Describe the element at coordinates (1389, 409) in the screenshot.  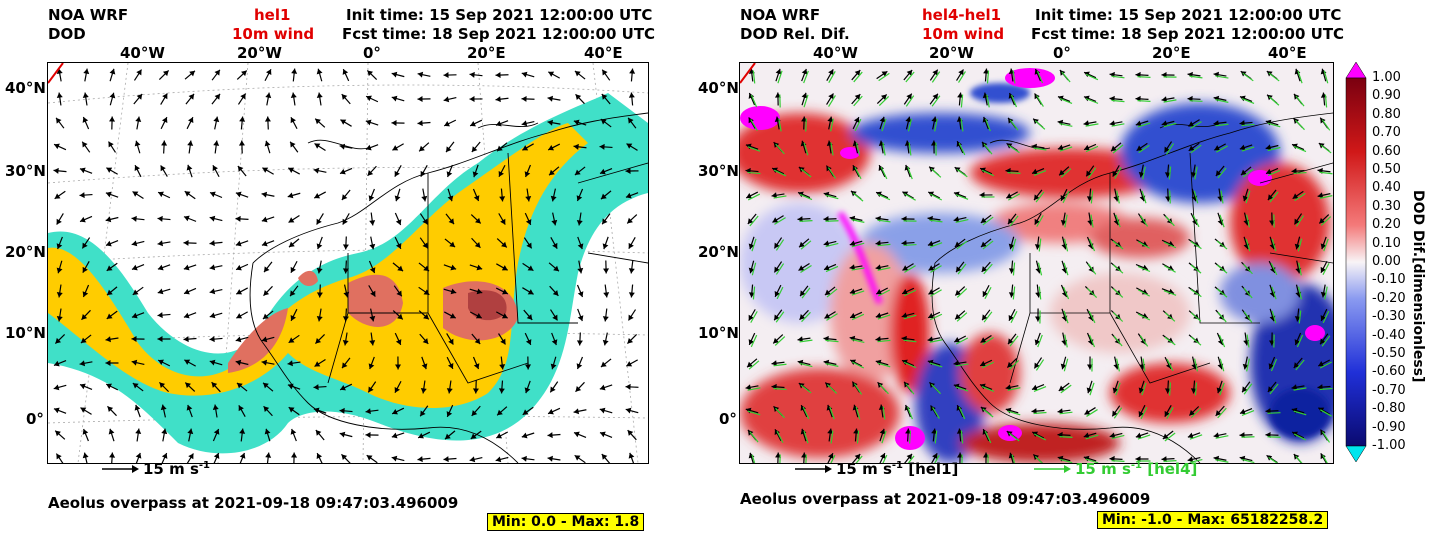
I see `colorbar-tick-label: -0.80` at that location.